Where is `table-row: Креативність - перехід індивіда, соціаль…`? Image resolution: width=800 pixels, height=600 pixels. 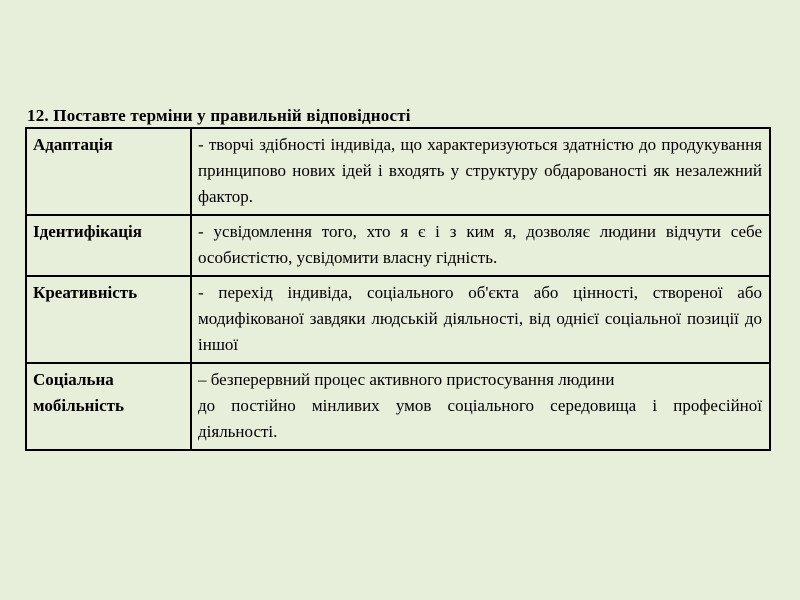 table-row: Креативність - перехід індивіда, соціаль… is located at coordinates (398, 319).